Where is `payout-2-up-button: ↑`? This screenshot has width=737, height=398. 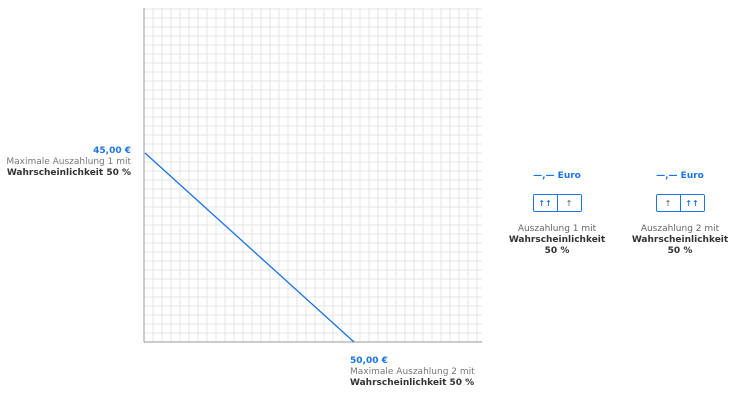
payout-2-up-button: ↑ is located at coordinates (668, 203).